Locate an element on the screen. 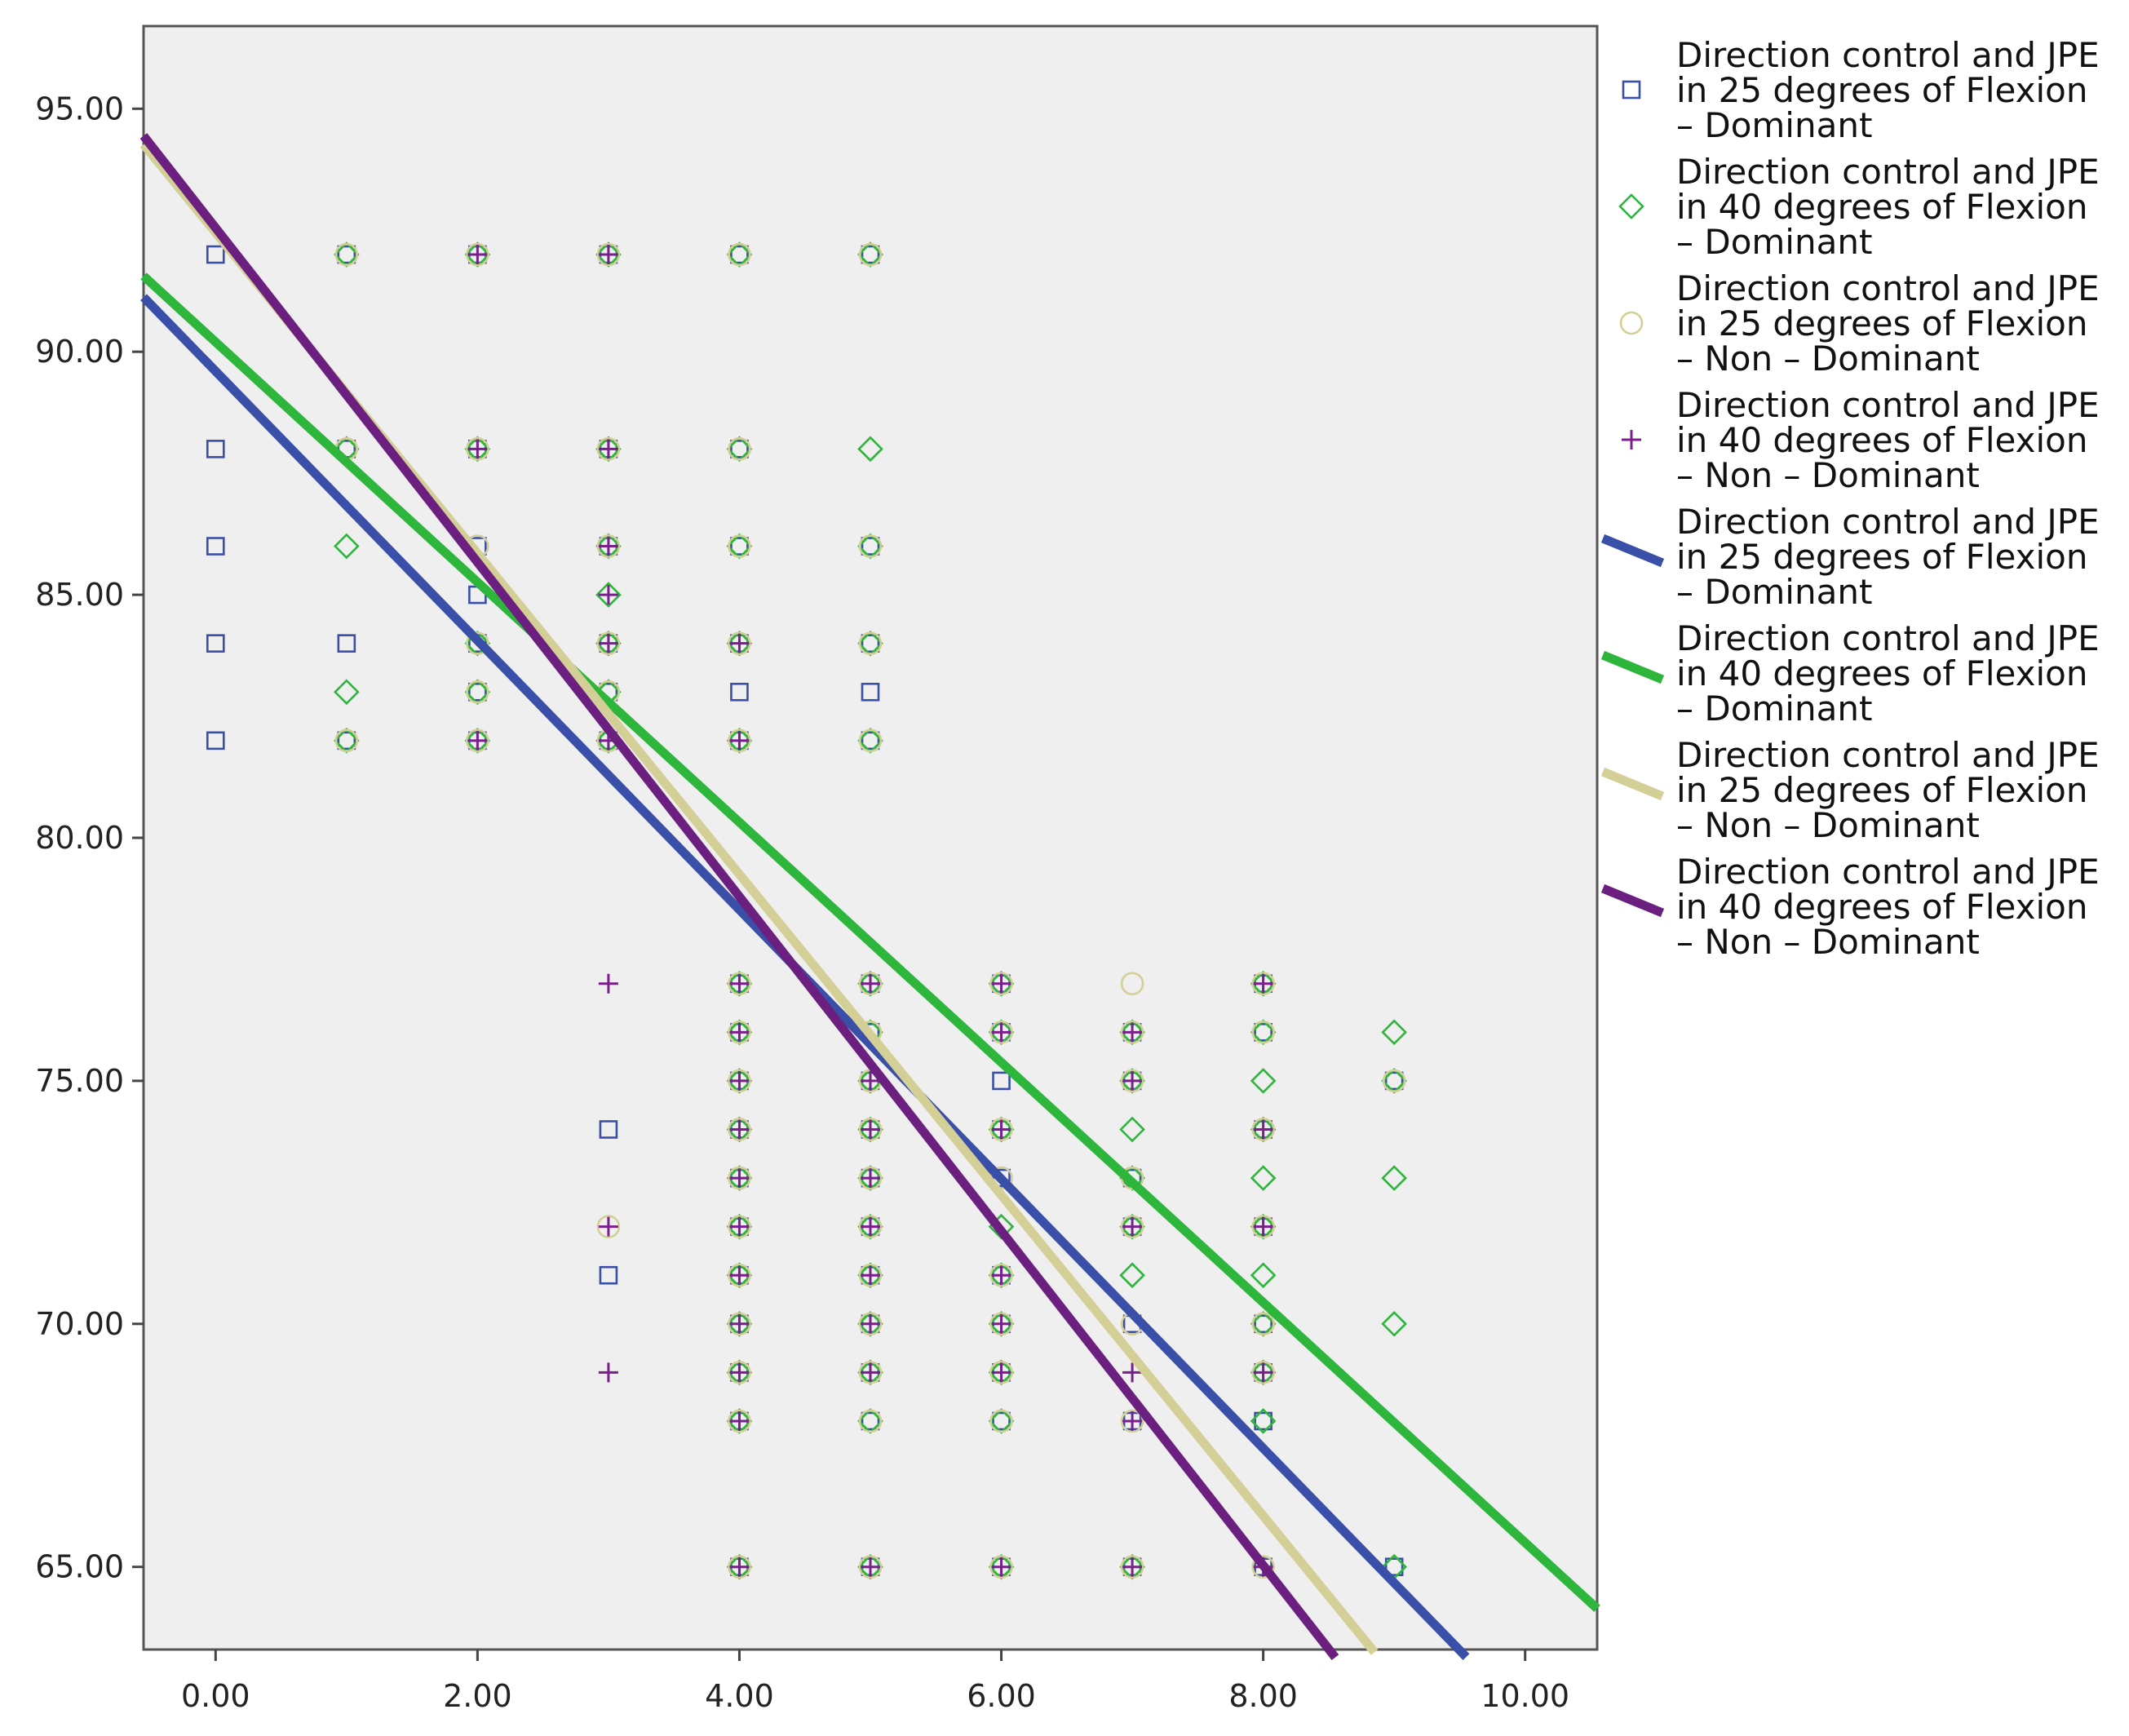 This screenshot has height=1736, width=2129. y-tick-label: 80.00 is located at coordinates (80, 838).